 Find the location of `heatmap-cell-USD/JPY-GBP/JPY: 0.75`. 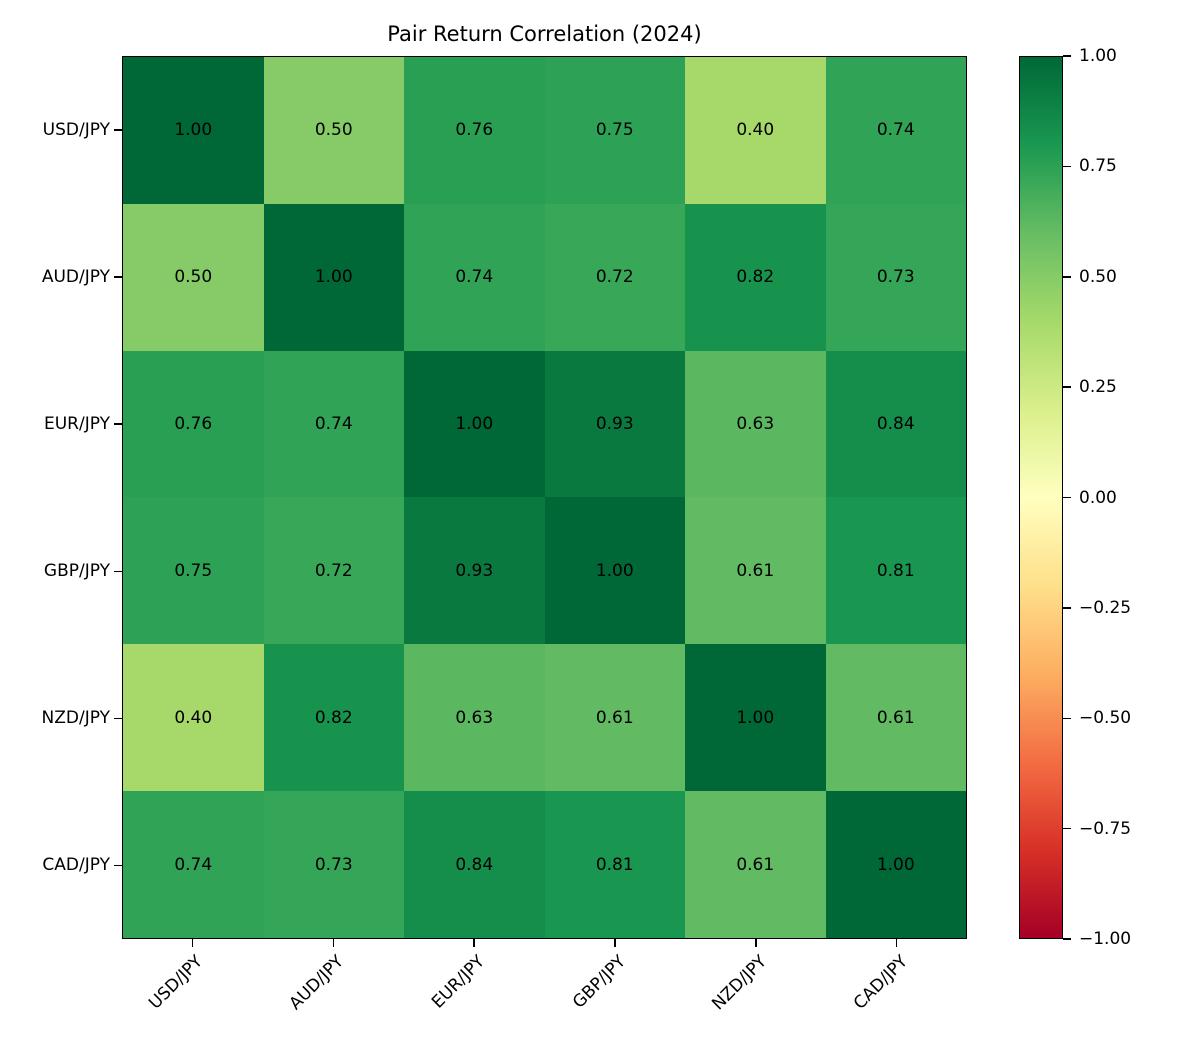

heatmap-cell-USD/JPY-GBP/JPY: 0.75 is located at coordinates (614, 130).